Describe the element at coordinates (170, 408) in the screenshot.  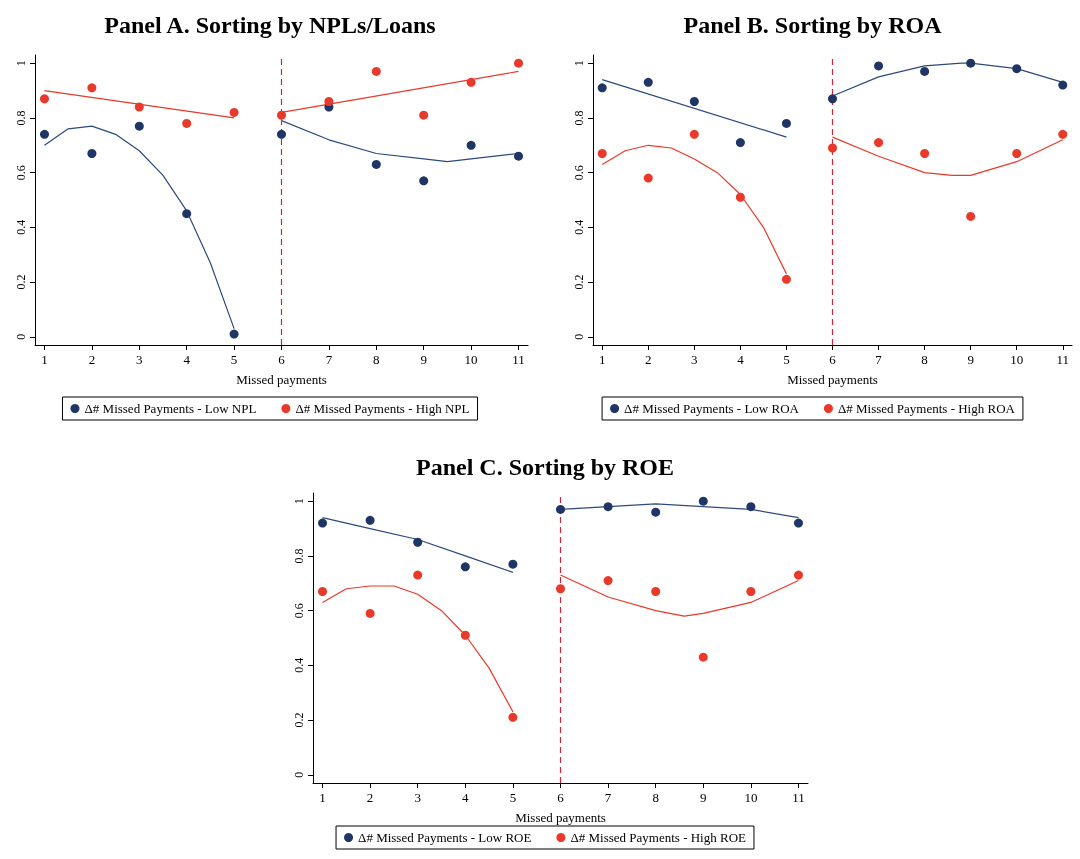
I see `legend-label: Δ# Missed Payments - Low NPL` at that location.